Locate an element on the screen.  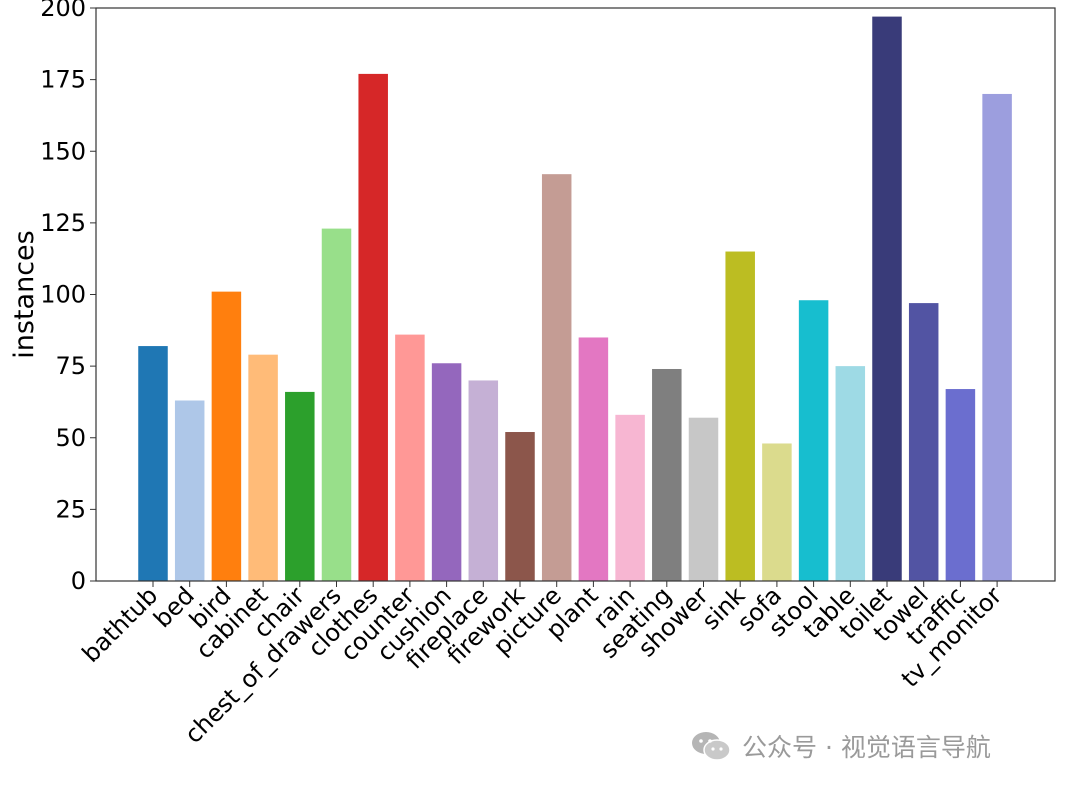
bar-chest_of_drawers is located at coordinates (336, 405).